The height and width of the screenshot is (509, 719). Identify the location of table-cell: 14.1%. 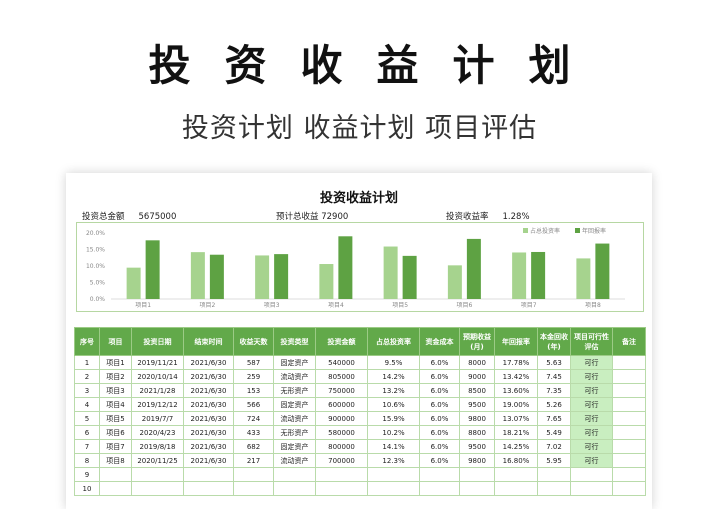
(393, 446).